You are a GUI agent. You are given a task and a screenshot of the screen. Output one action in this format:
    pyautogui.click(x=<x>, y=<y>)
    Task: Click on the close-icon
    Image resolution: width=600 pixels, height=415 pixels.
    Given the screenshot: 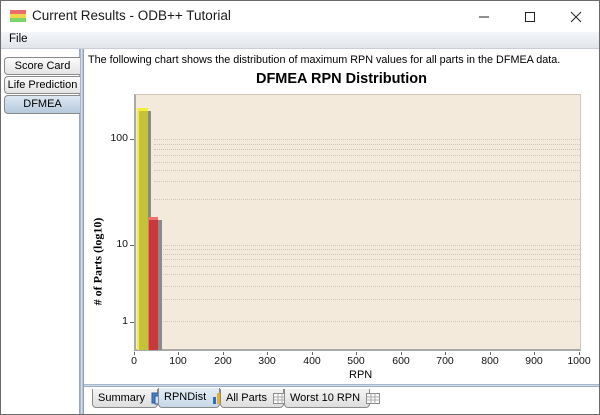 What is the action you would take?
    pyautogui.click(x=576, y=16)
    